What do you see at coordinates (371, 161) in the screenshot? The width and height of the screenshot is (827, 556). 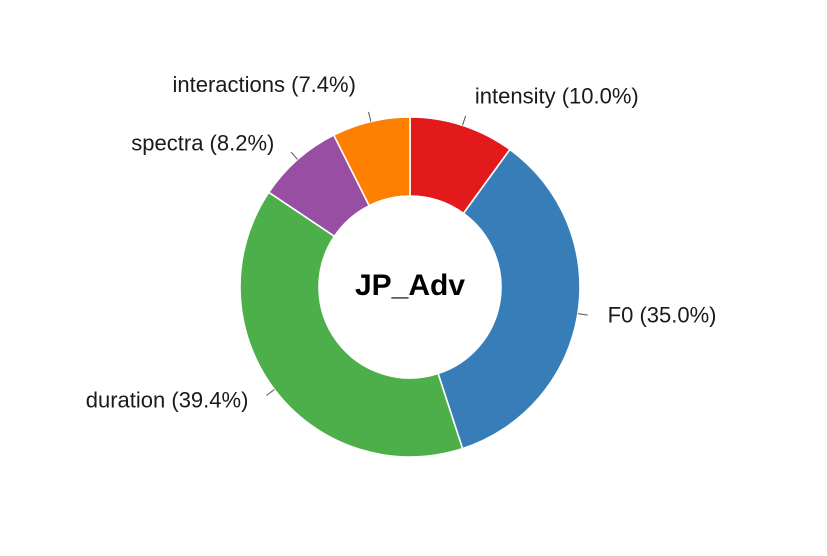 I see `donut-slice-interactions` at bounding box center [371, 161].